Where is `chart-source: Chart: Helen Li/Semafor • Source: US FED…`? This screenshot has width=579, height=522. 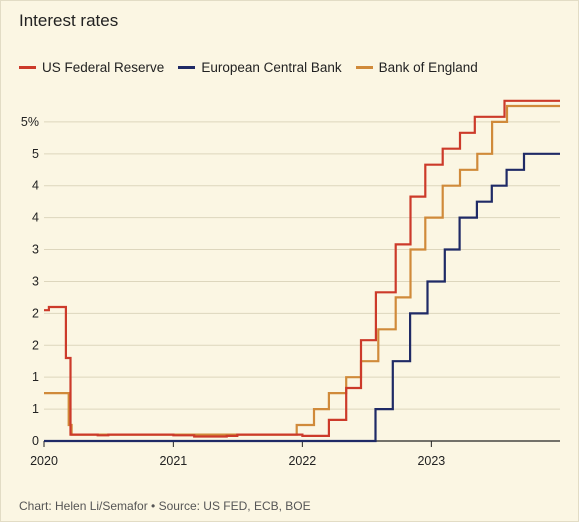
chart-source: Chart: Helen Li/Semafor • Source: US FED… is located at coordinates (165, 506).